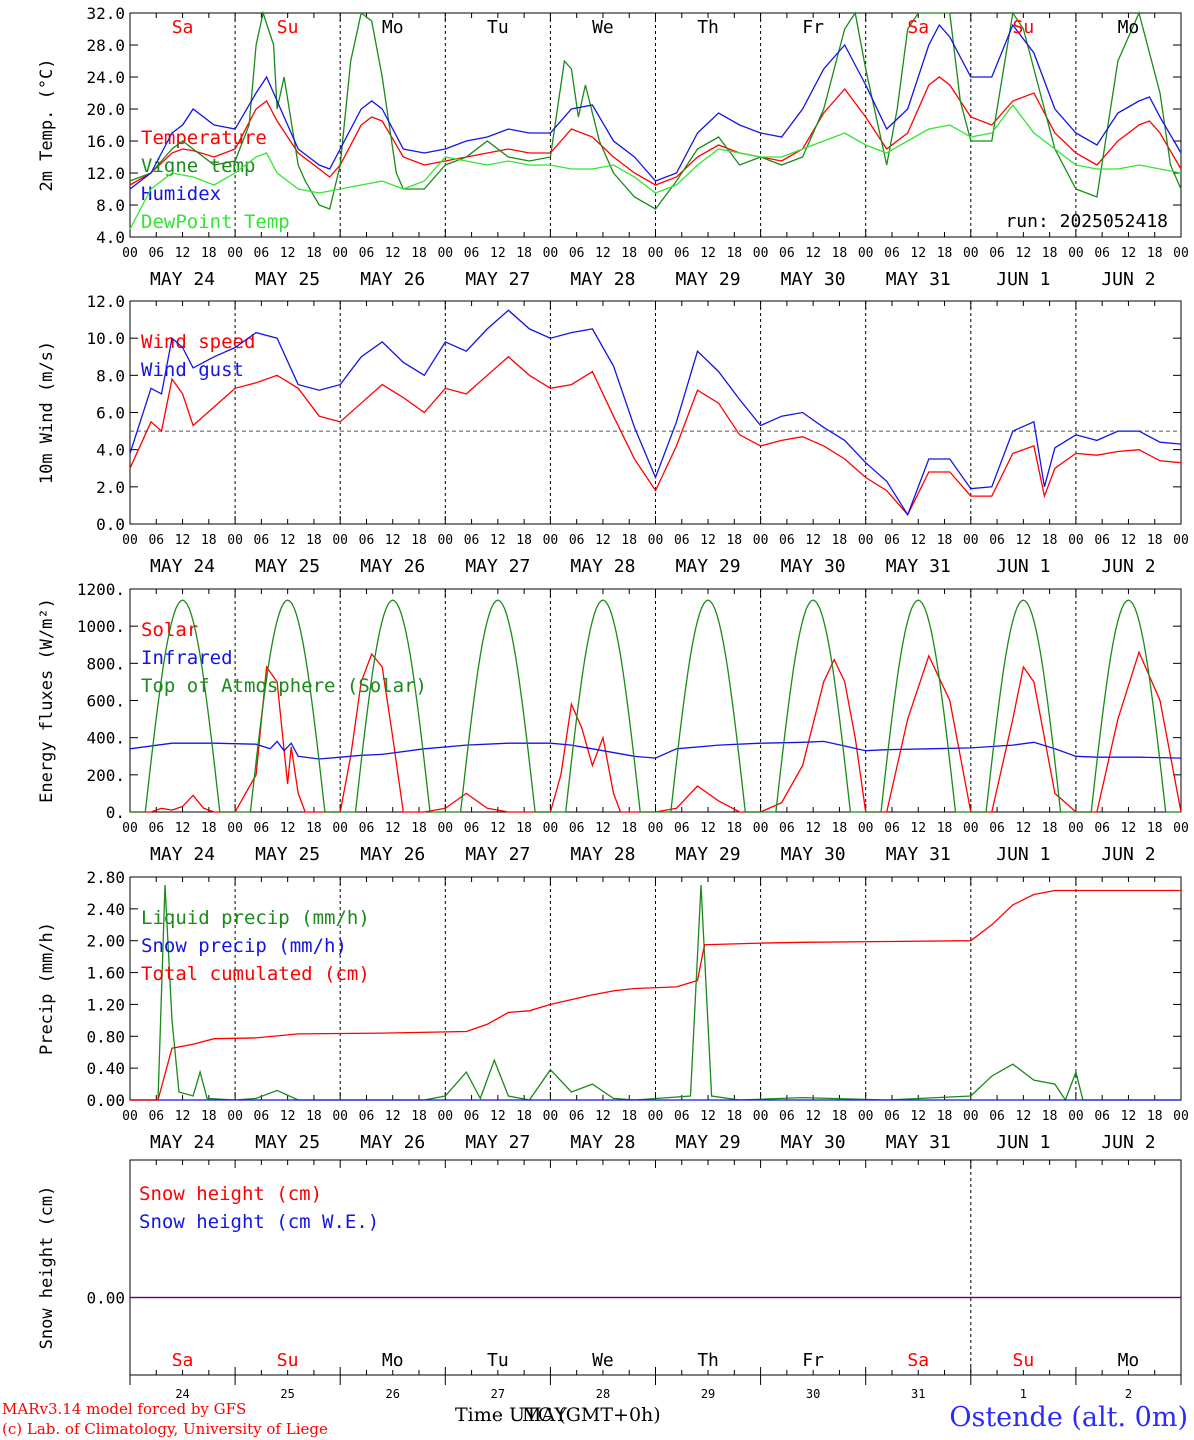 The width and height of the screenshot is (1194, 1440). What do you see at coordinates (287, 566) in the screenshot?
I see `date-label: MAY 25` at bounding box center [287, 566].